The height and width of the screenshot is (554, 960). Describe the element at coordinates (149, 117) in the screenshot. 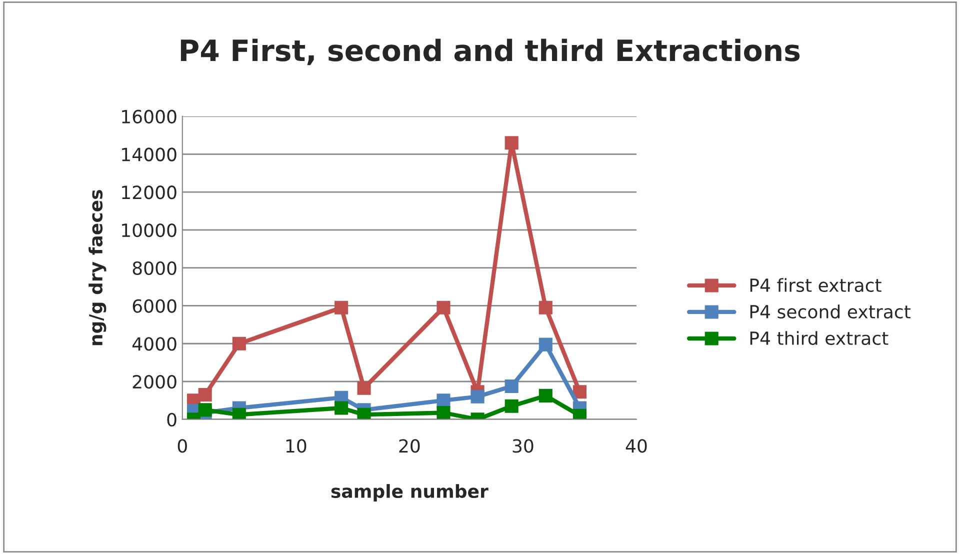

I see `y-tick-label: 16000` at that location.